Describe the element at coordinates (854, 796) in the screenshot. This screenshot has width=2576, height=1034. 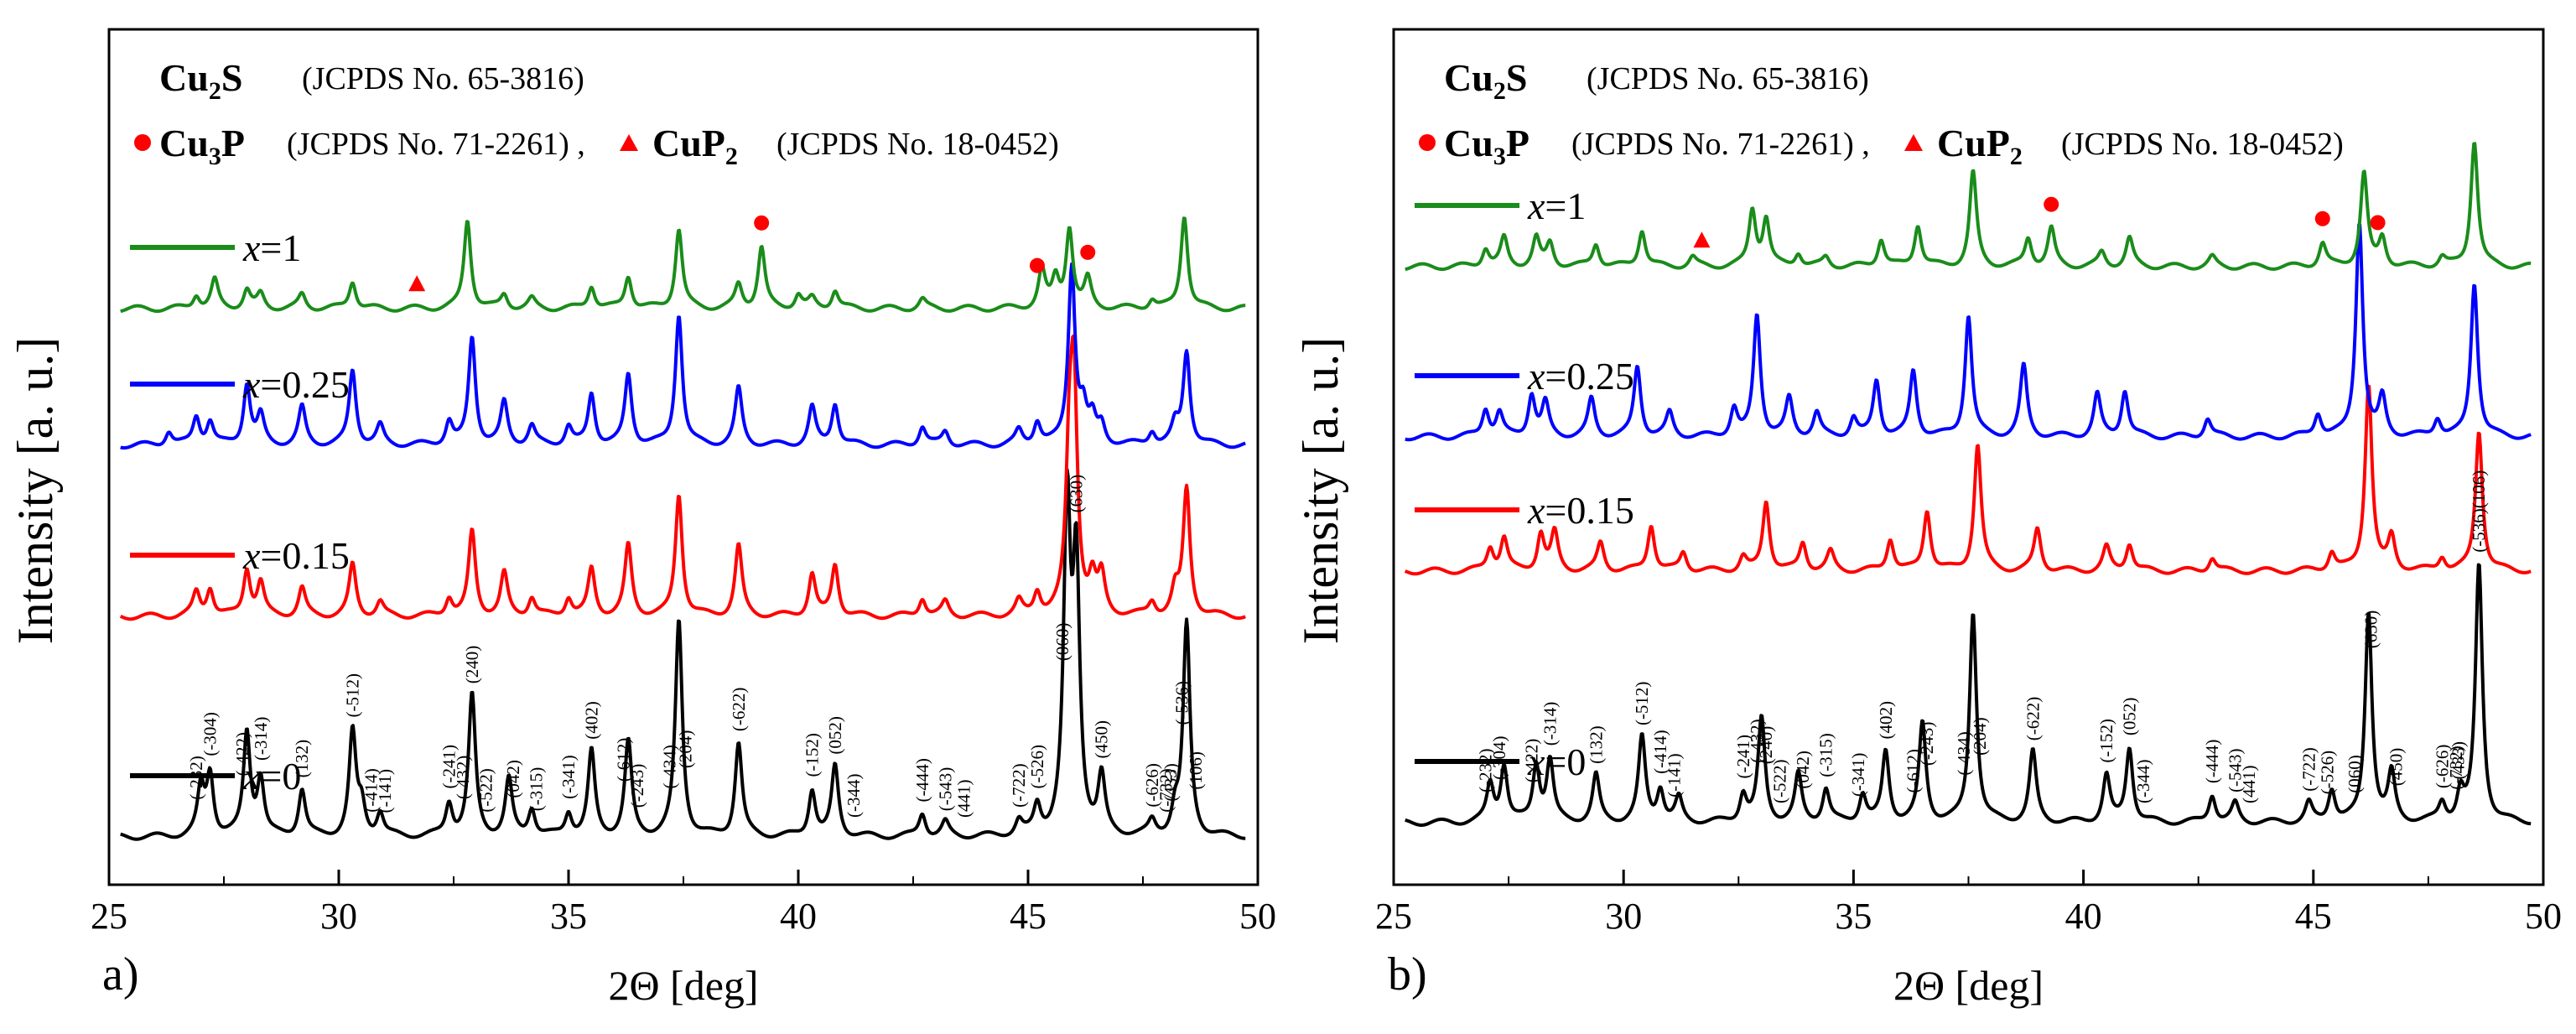
I see `peak-label: (-344)` at that location.